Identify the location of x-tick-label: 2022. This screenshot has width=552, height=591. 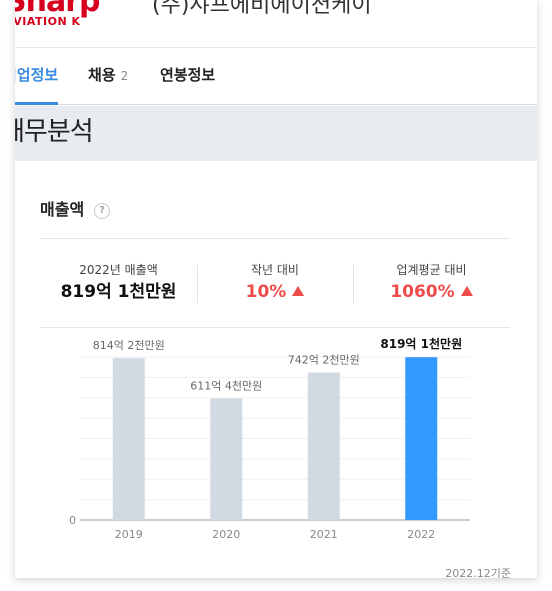
(421, 534).